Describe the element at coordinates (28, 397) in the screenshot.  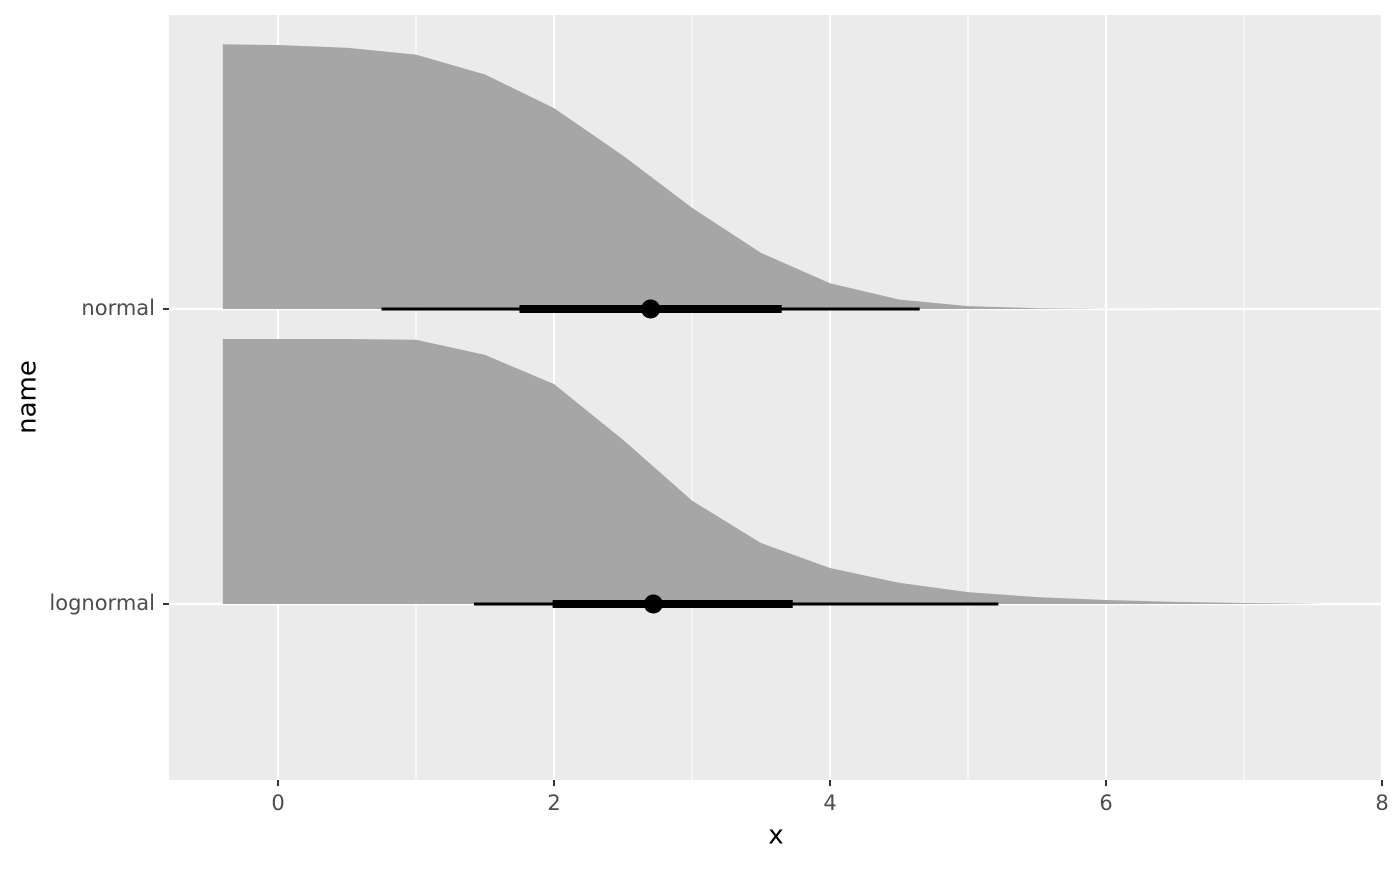
I see `y-axis-label: name` at that location.